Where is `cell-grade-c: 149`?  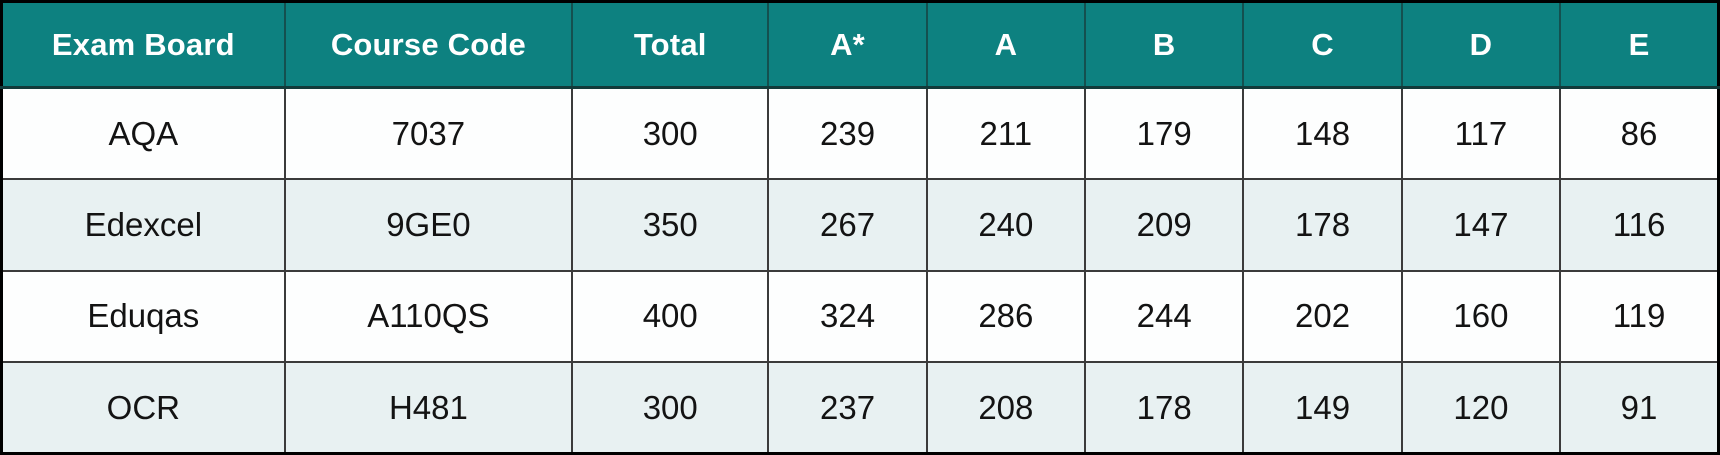
cell-grade-c: 149 is located at coordinates (1322, 408).